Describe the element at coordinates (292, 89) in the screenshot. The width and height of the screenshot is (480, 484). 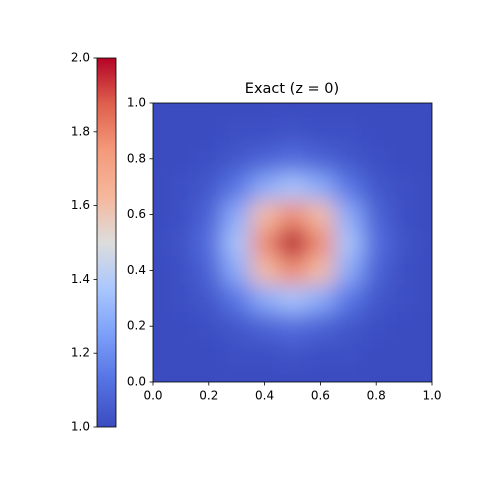
I see `chart-title: Exact (z = 0)` at that location.